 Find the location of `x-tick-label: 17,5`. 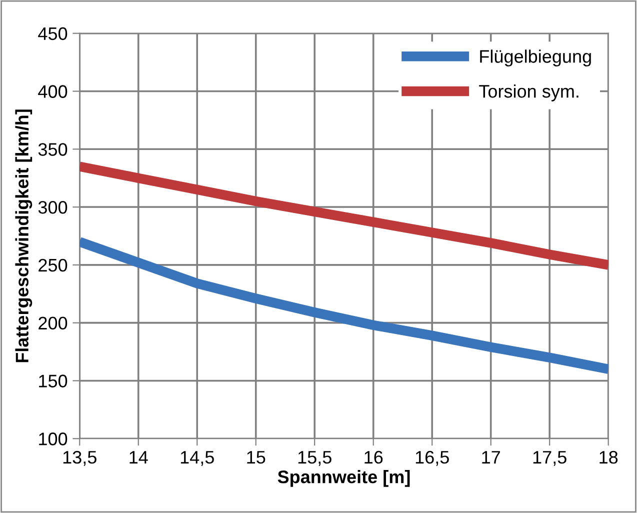

x-tick-label: 17,5 is located at coordinates (549, 458).